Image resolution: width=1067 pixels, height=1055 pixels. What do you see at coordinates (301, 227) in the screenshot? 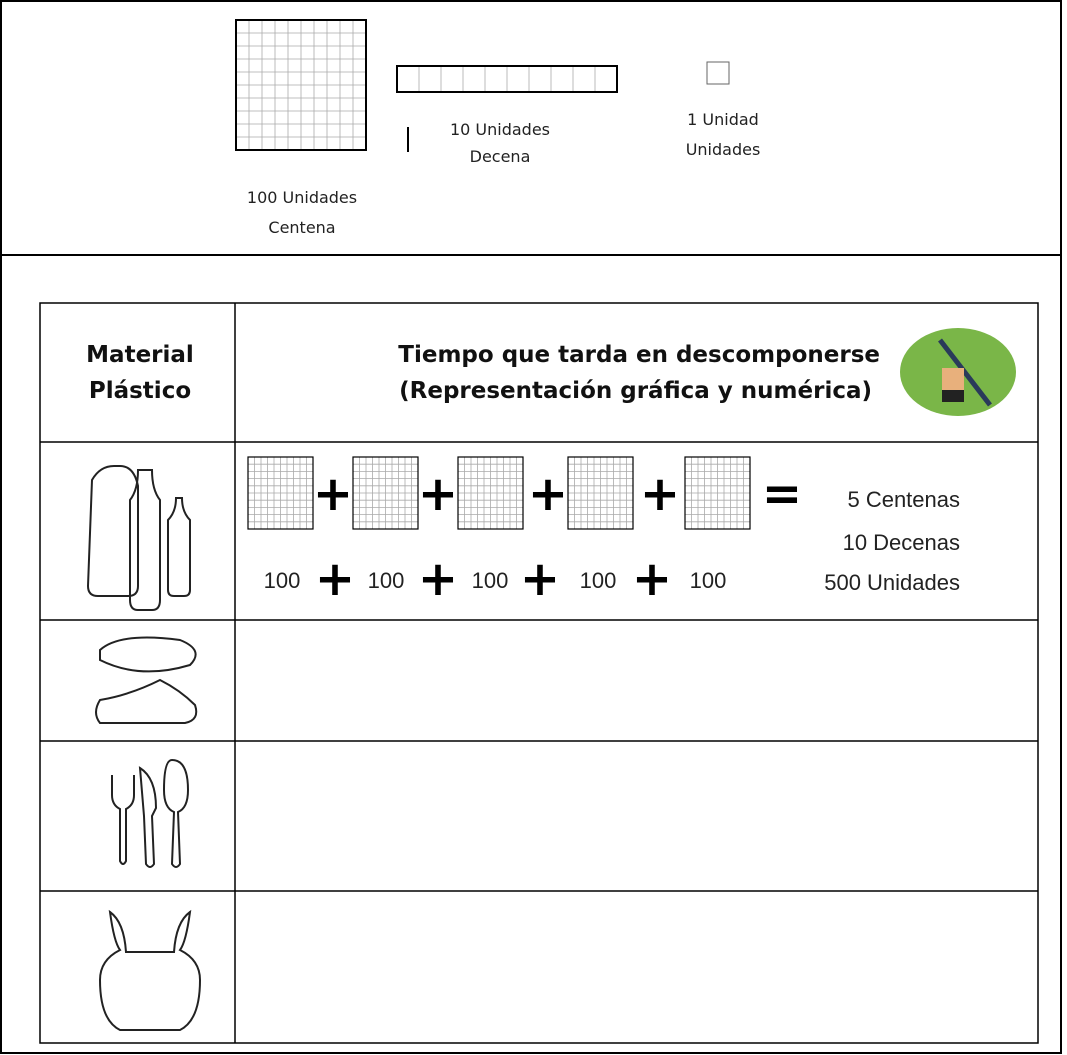
I see `label: Centena` at bounding box center [301, 227].